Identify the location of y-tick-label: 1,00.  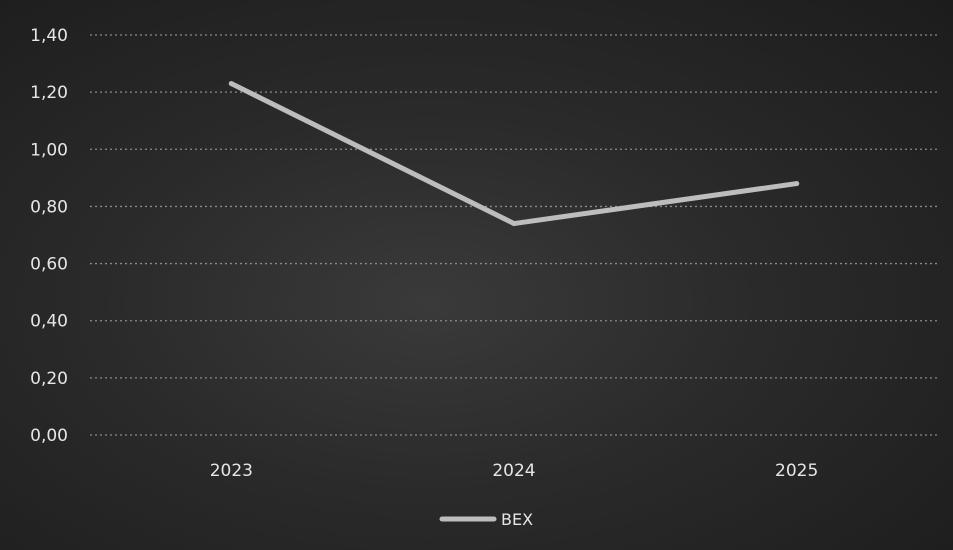
(49, 150).